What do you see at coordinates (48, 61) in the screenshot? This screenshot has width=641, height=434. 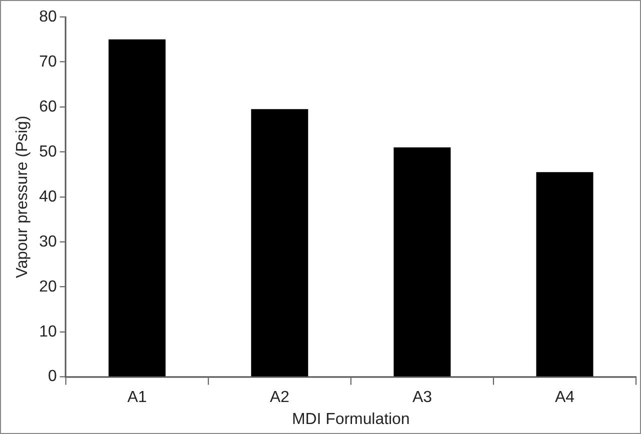 I see `y-tick-label: 70` at bounding box center [48, 61].